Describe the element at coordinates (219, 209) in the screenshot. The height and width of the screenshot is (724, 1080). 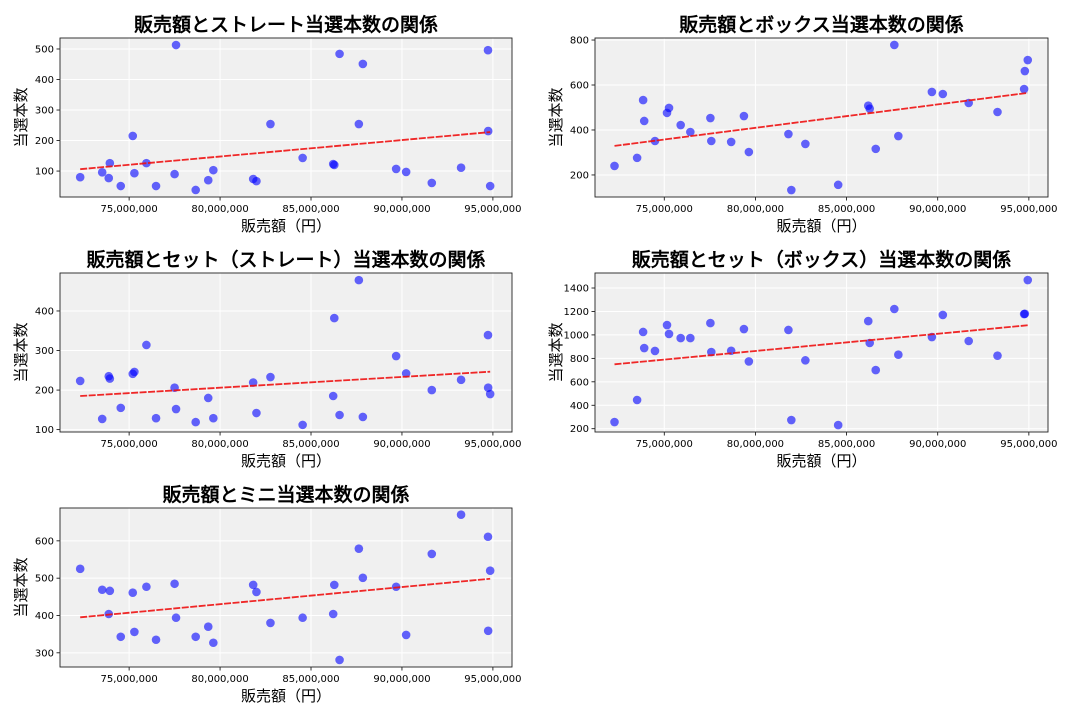
I see `x-tick-label: 80,000,000` at that location.